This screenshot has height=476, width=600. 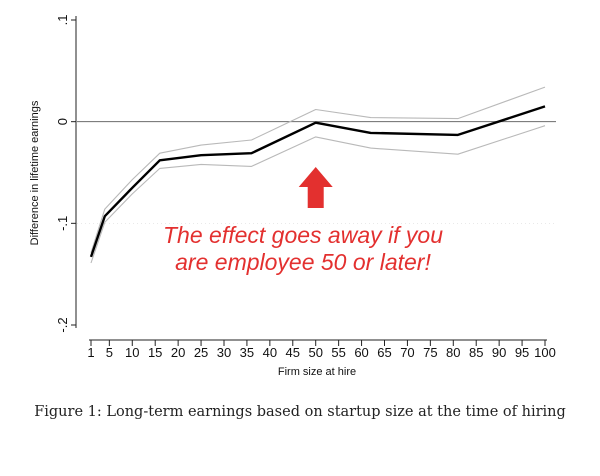 I want to click on x-tick-label: 70, so click(x=407, y=352).